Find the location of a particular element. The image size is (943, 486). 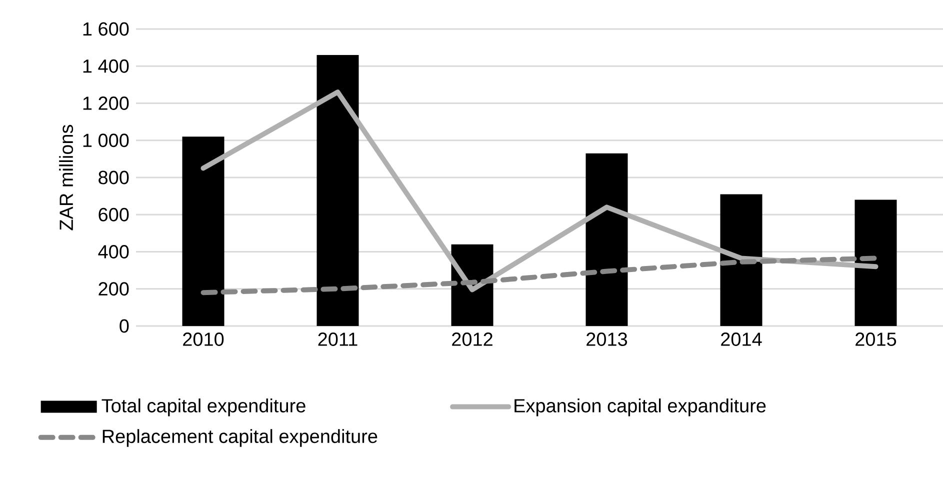

legend-label: Expansion capital expanditure is located at coordinates (640, 407).